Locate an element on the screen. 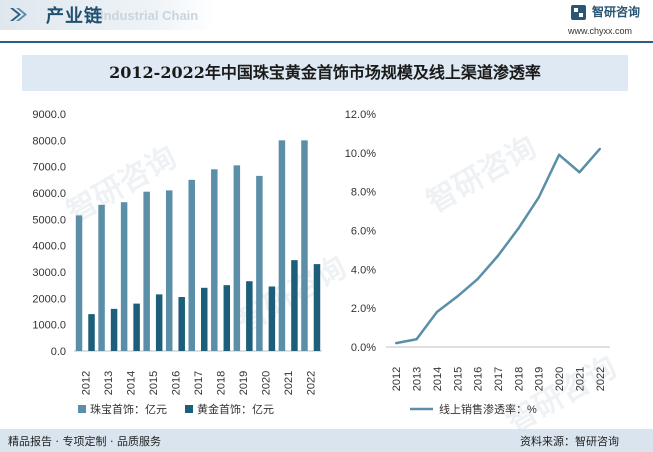 The image size is (653, 452). legend-label-jewelry: 珠宝首饰：亿元 is located at coordinates (128, 409).